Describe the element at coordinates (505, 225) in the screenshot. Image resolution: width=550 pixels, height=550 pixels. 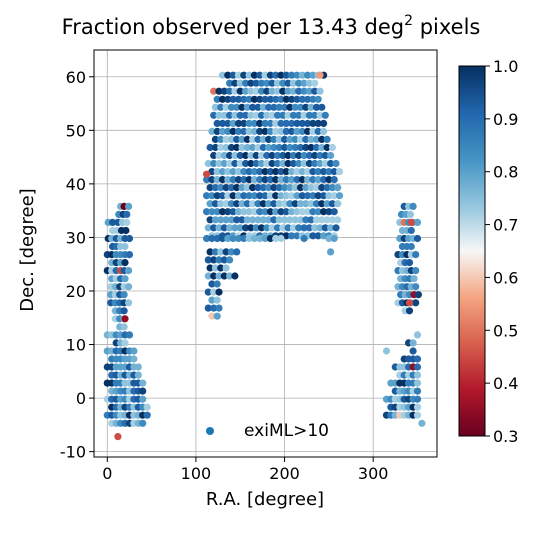
I see `colorbar-tick-label: 0.7` at that location.